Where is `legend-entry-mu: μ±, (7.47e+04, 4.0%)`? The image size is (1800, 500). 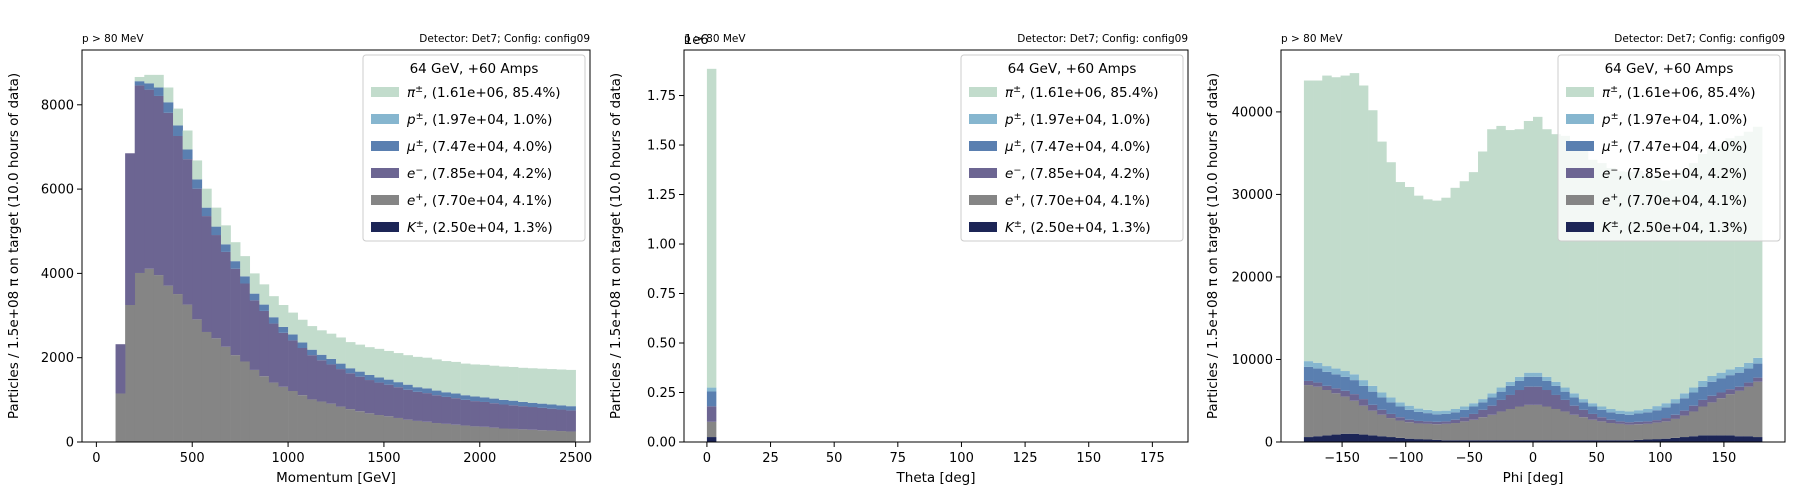 legend-entry-mu: μ±, (7.47e+04, 4.0%) is located at coordinates (1674, 146).